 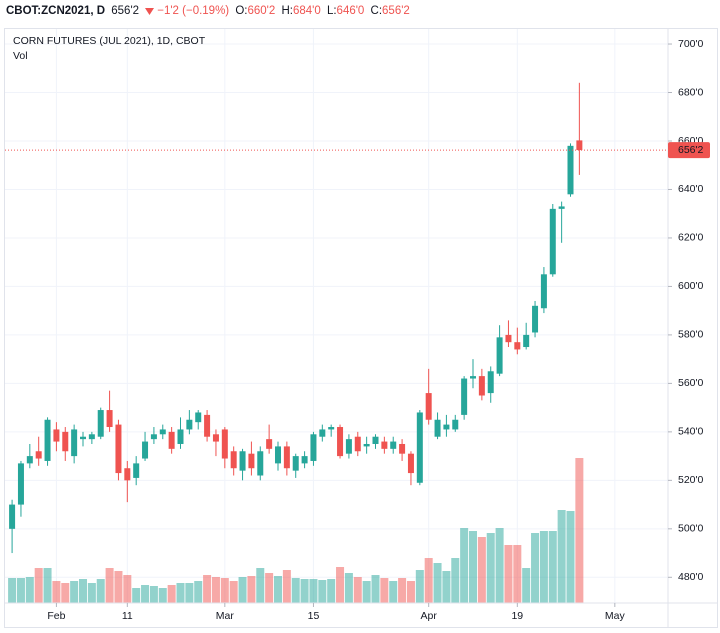 What do you see at coordinates (691, 432) in the screenshot?
I see `y-tick-label: 540'0` at bounding box center [691, 432].